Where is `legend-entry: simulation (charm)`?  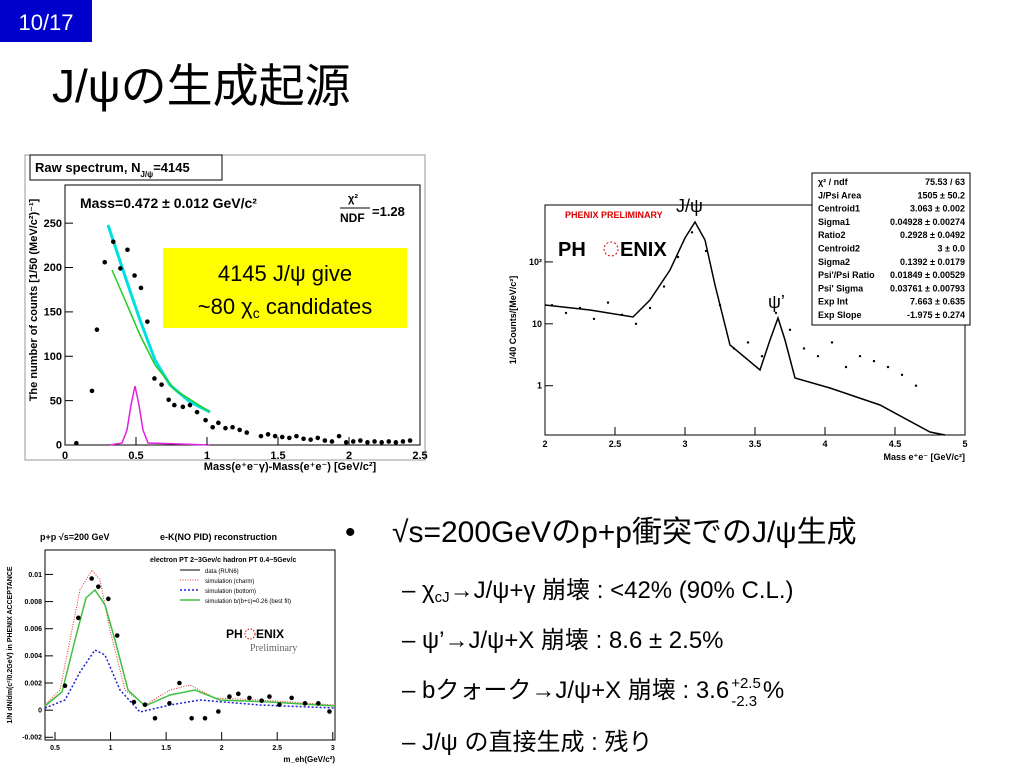 legend-entry: simulation (charm) is located at coordinates (229, 582).